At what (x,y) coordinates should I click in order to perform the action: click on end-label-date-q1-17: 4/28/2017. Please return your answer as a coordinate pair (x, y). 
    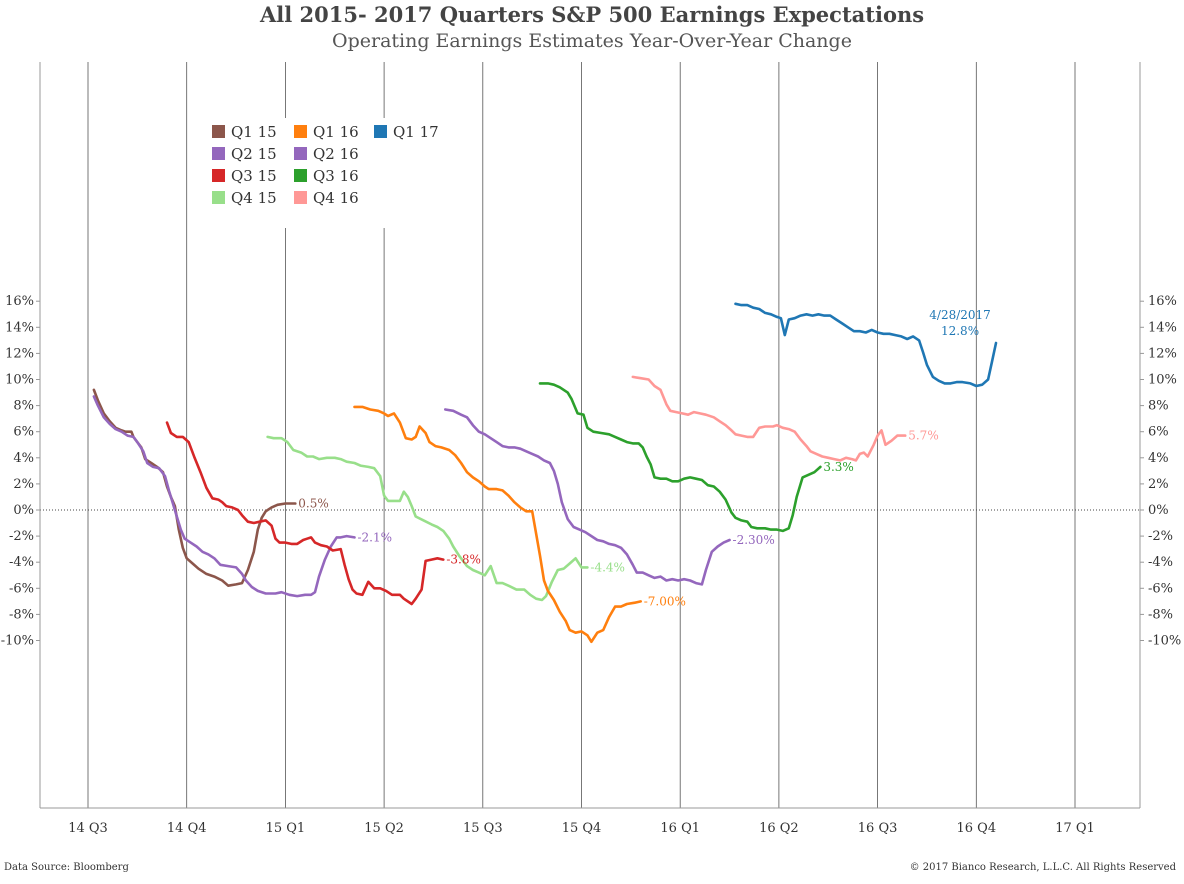
    Looking at the image, I should click on (960, 315).